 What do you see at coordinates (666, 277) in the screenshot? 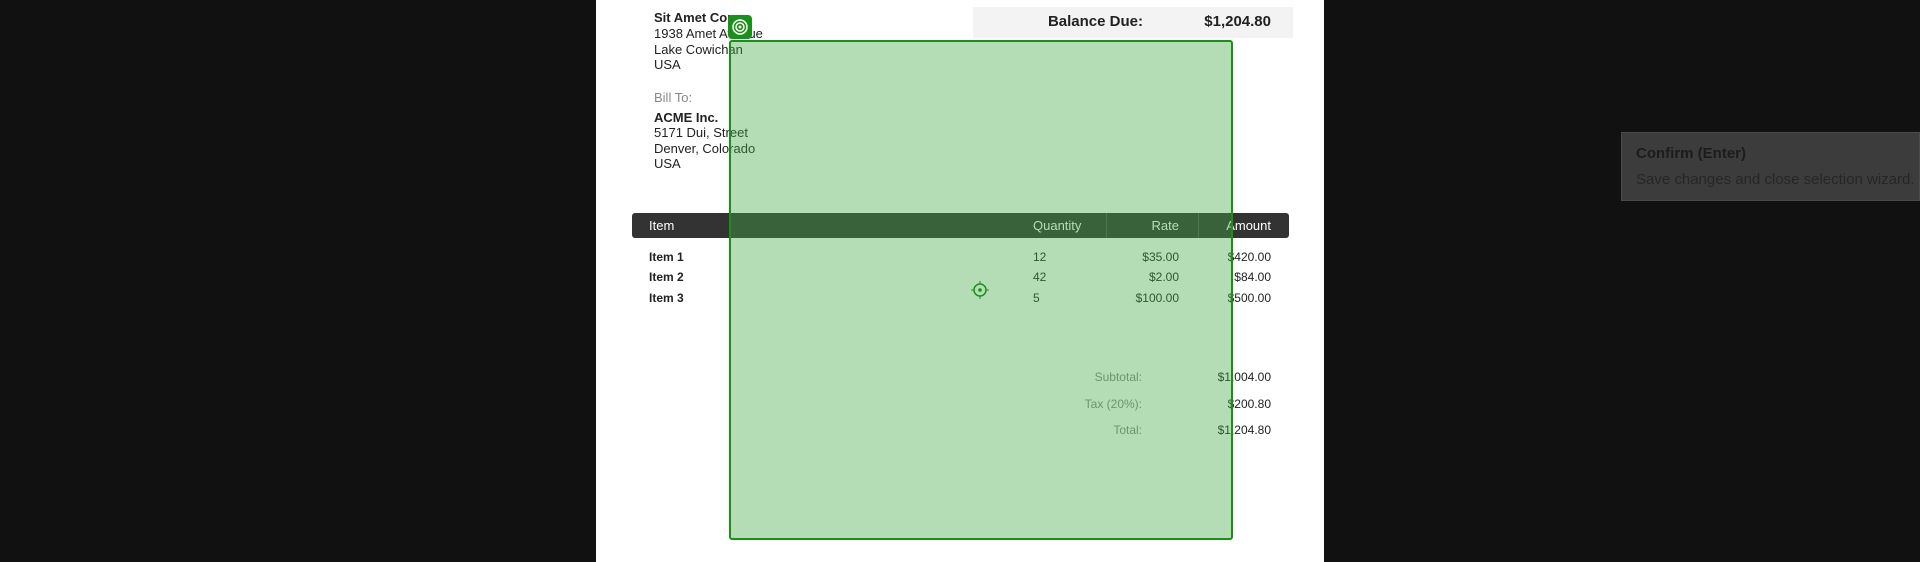
I see `table-cell: Item 2` at bounding box center [666, 277].